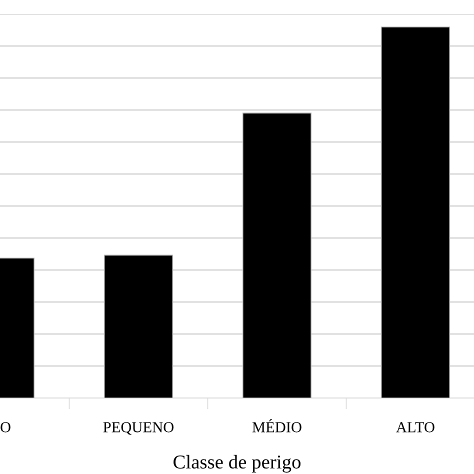  What do you see at coordinates (277, 425) in the screenshot?
I see `x-tick-label: MÉDIO` at bounding box center [277, 425].